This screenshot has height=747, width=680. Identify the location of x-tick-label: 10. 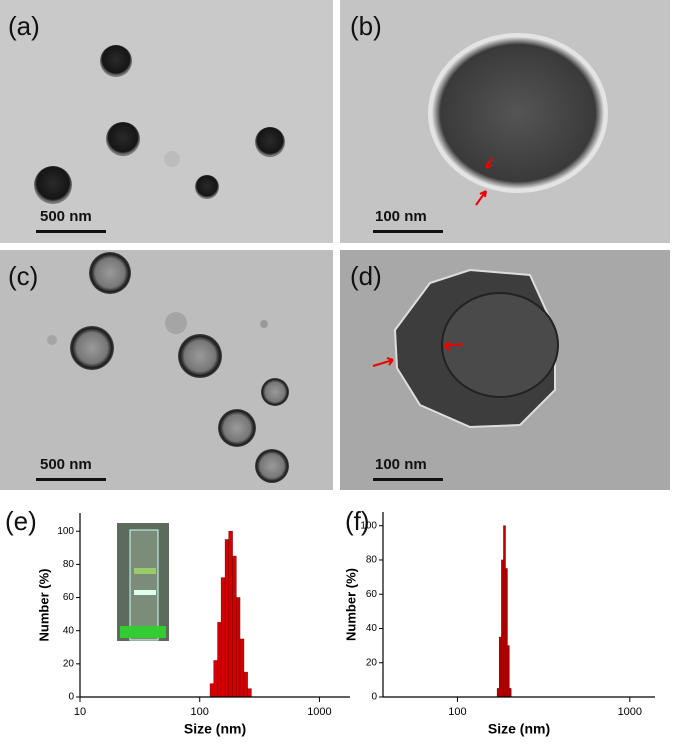
(80, 712).